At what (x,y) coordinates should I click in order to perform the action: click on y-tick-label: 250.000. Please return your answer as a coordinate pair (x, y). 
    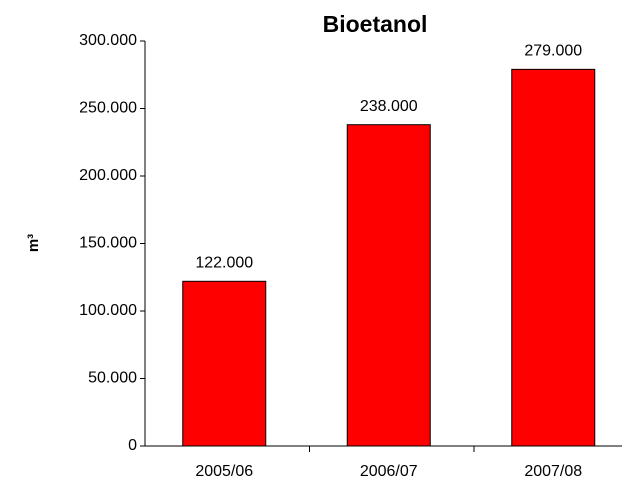
    Looking at the image, I should click on (108, 108).